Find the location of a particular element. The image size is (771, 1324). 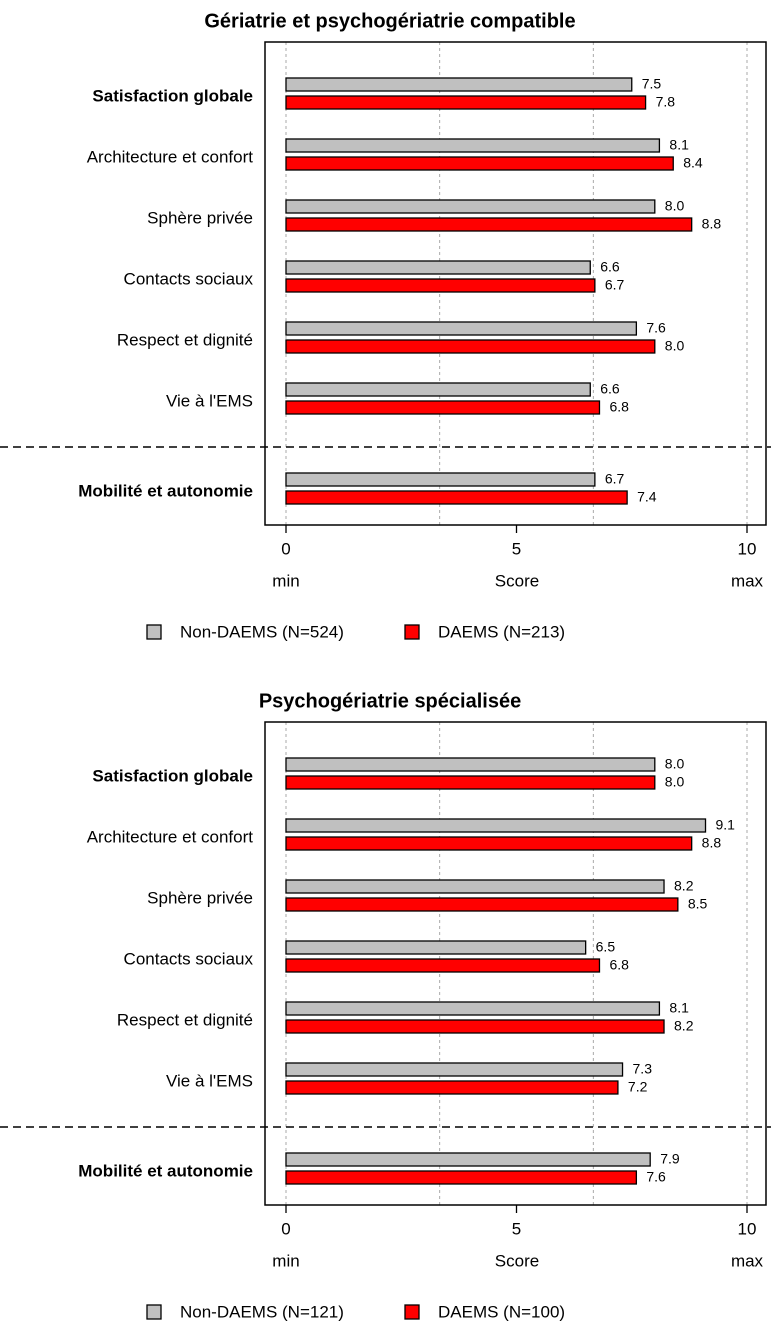

value-label: 8.4 is located at coordinates (693, 163).